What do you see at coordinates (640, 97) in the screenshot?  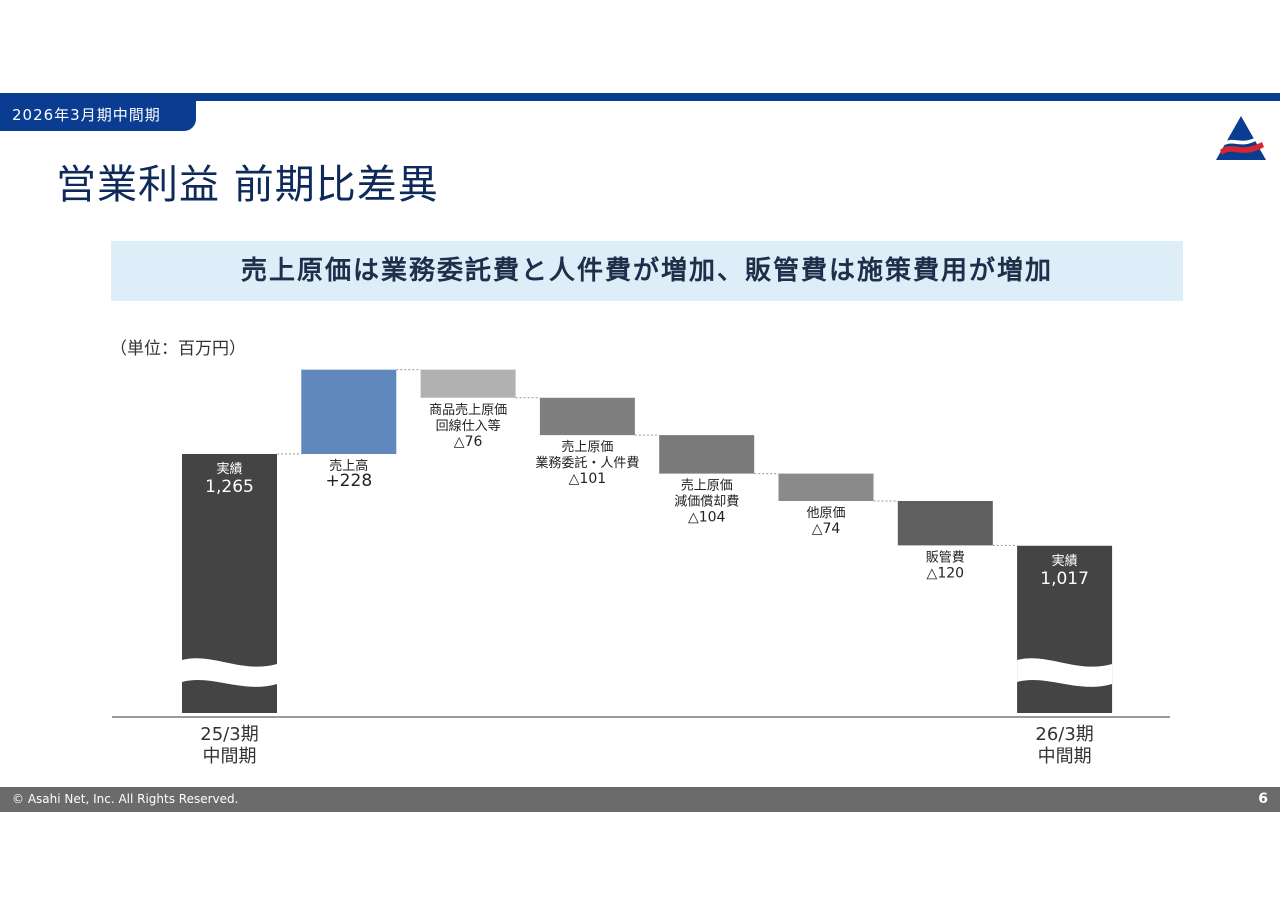 I see `header-band` at bounding box center [640, 97].